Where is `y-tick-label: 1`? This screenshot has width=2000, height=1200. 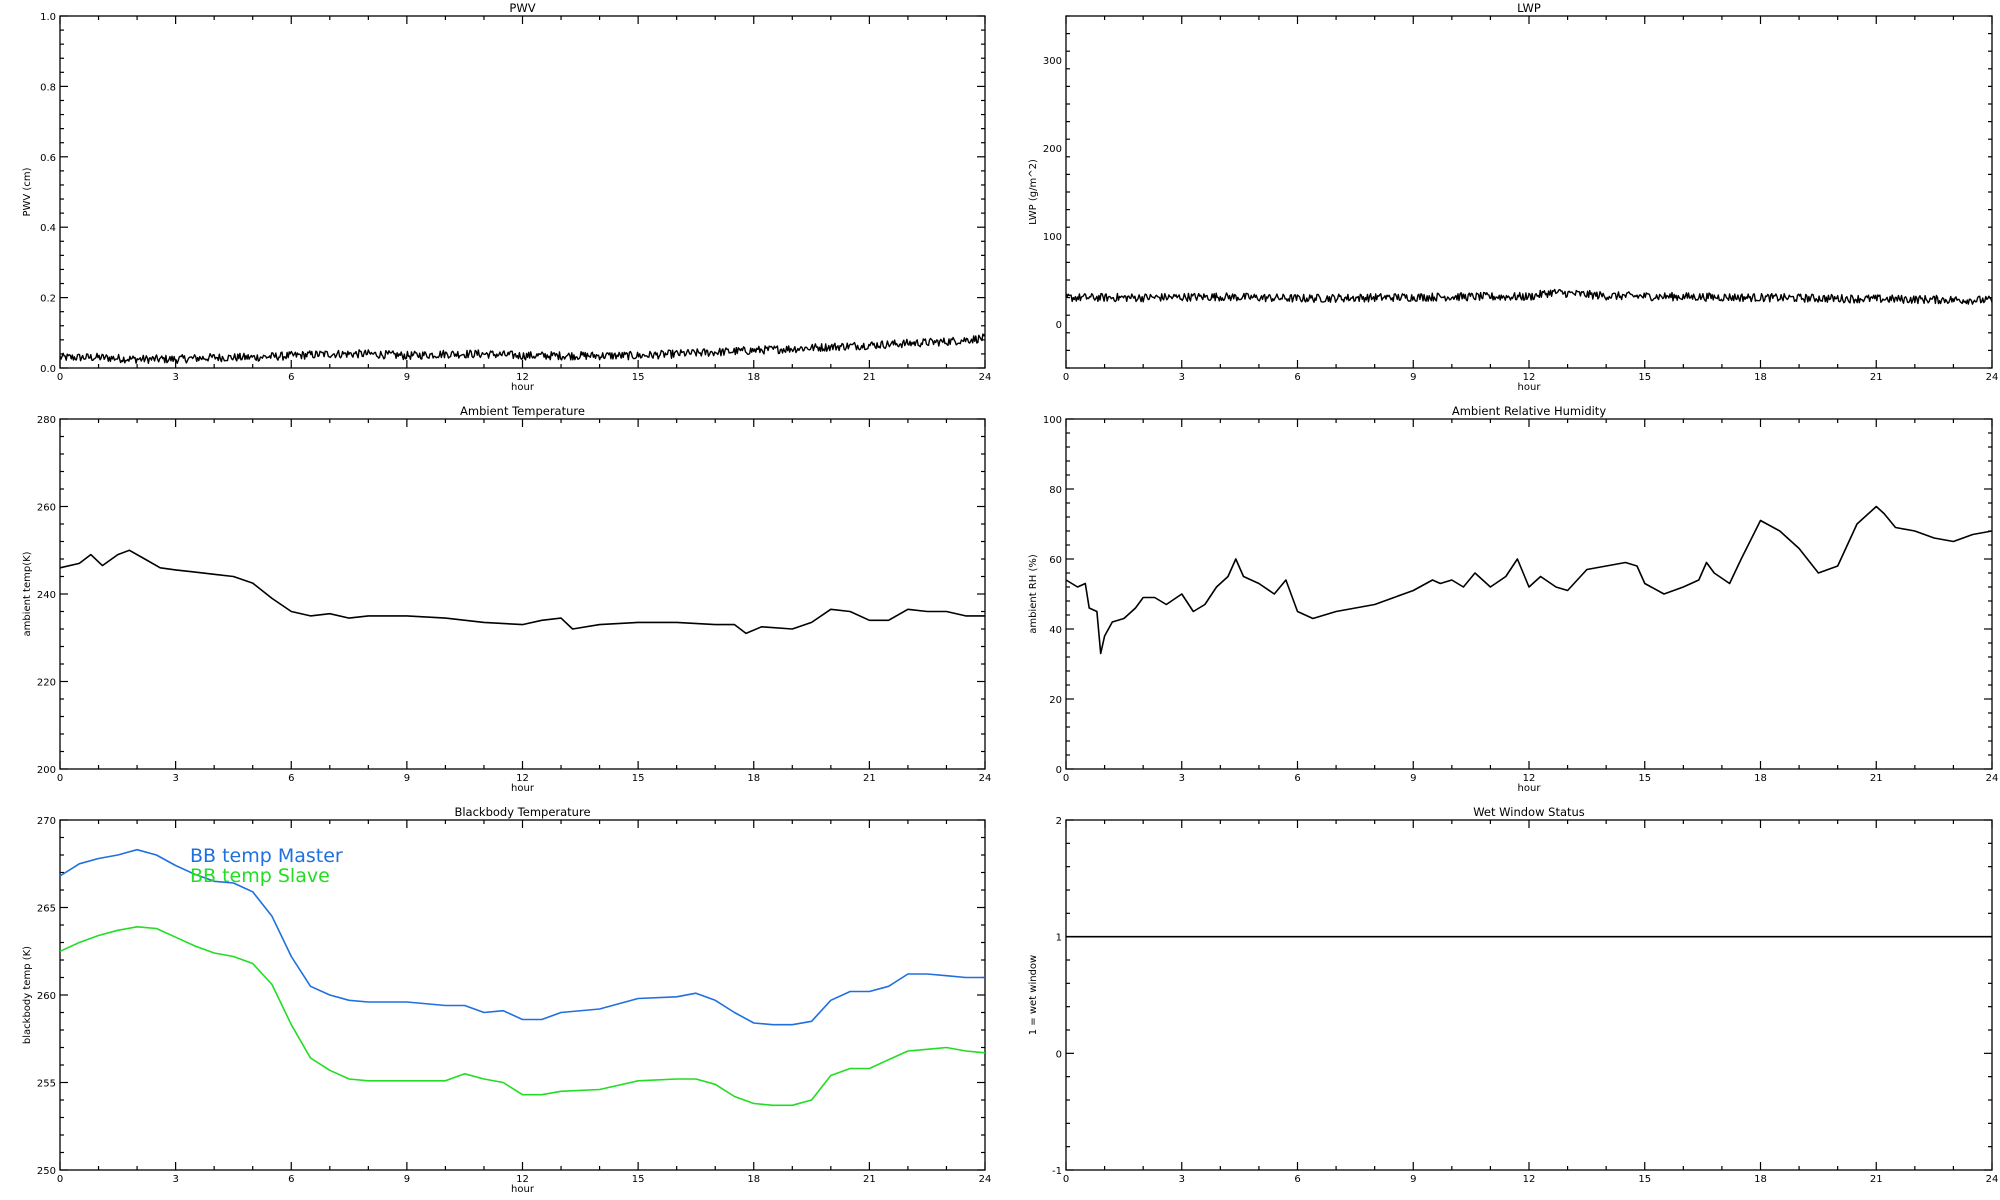
y-tick-label: 1 is located at coordinates (1059, 938).